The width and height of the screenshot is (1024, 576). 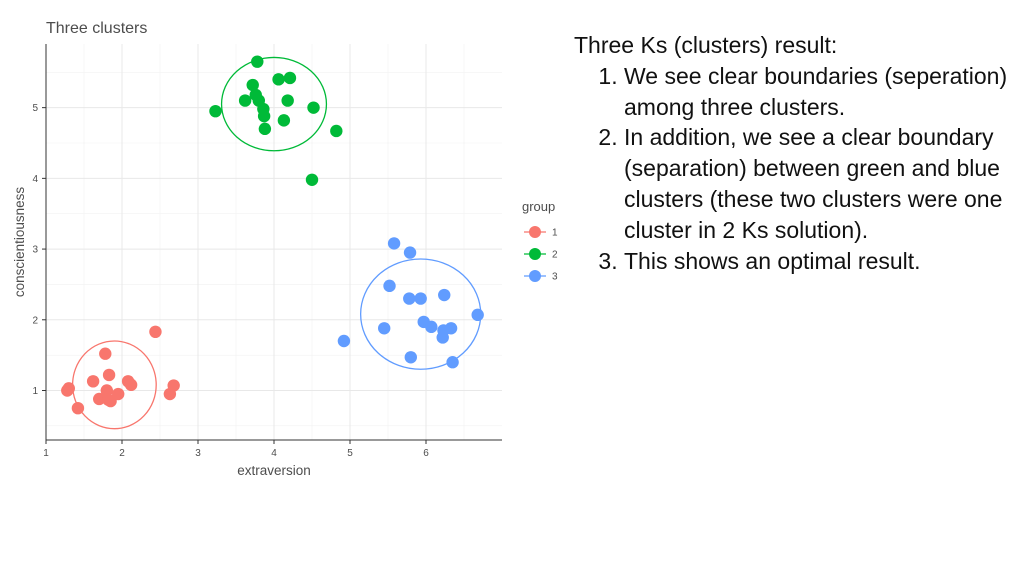 I want to click on chart-title: Three clusters, so click(x=96, y=28).